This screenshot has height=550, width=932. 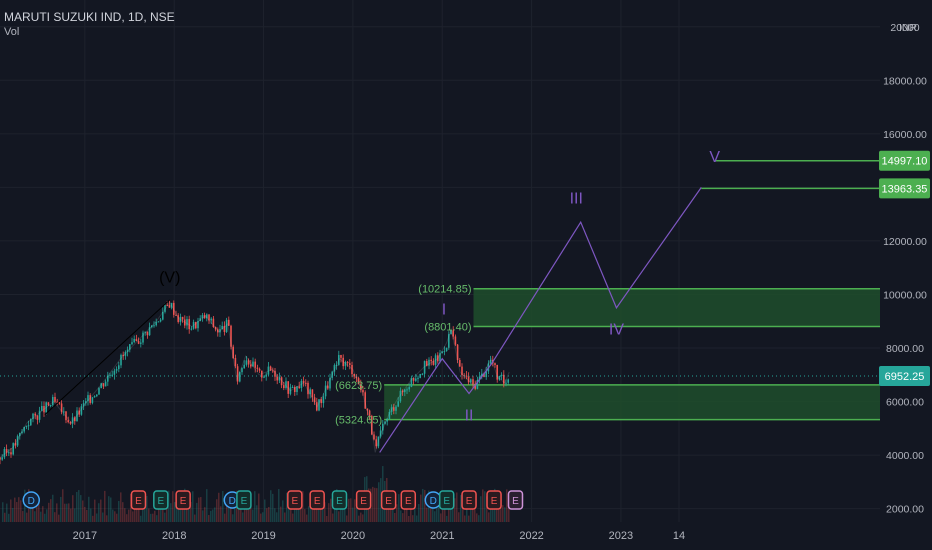 What do you see at coordinates (444, 310) in the screenshot?
I see `wave-label-i: I` at bounding box center [444, 310].